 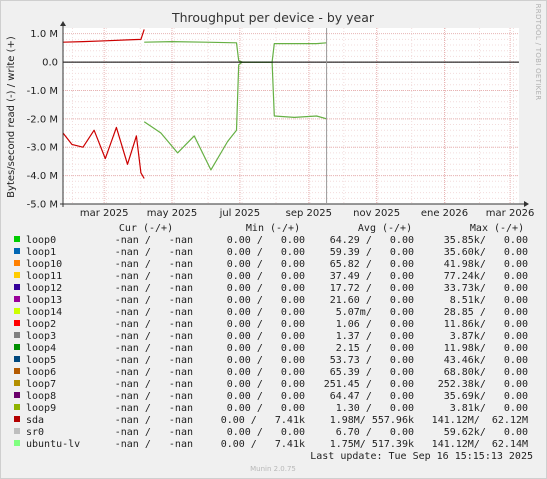 What do you see at coordinates (486, 288) in the screenshot?
I see `legend-max: 33.73k/ 0.00` at bounding box center [486, 288].